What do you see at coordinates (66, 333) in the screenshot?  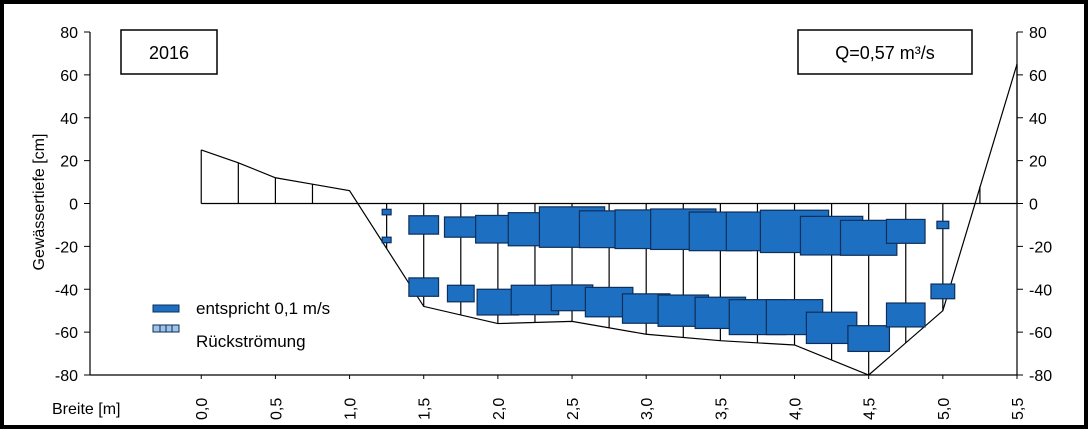 I see `y-tick-label-left: -60` at bounding box center [66, 333].